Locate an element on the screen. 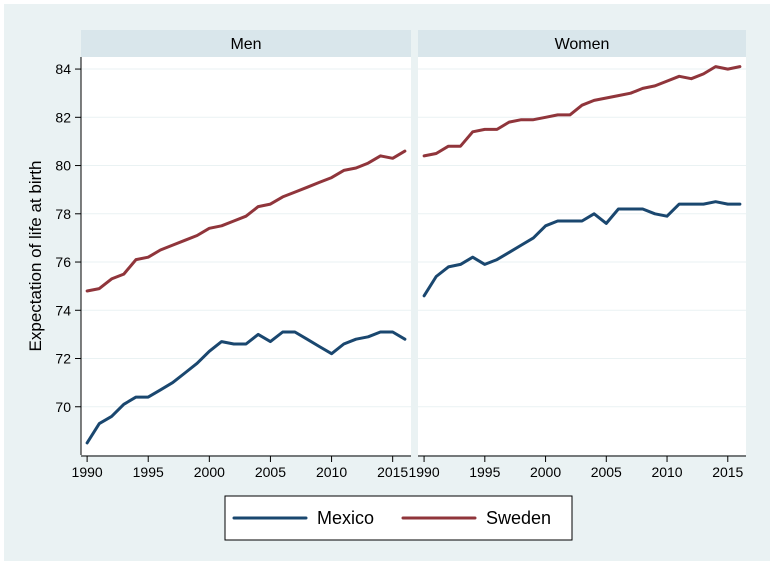  y-tick-label-70: 70 is located at coordinates (63, 407).